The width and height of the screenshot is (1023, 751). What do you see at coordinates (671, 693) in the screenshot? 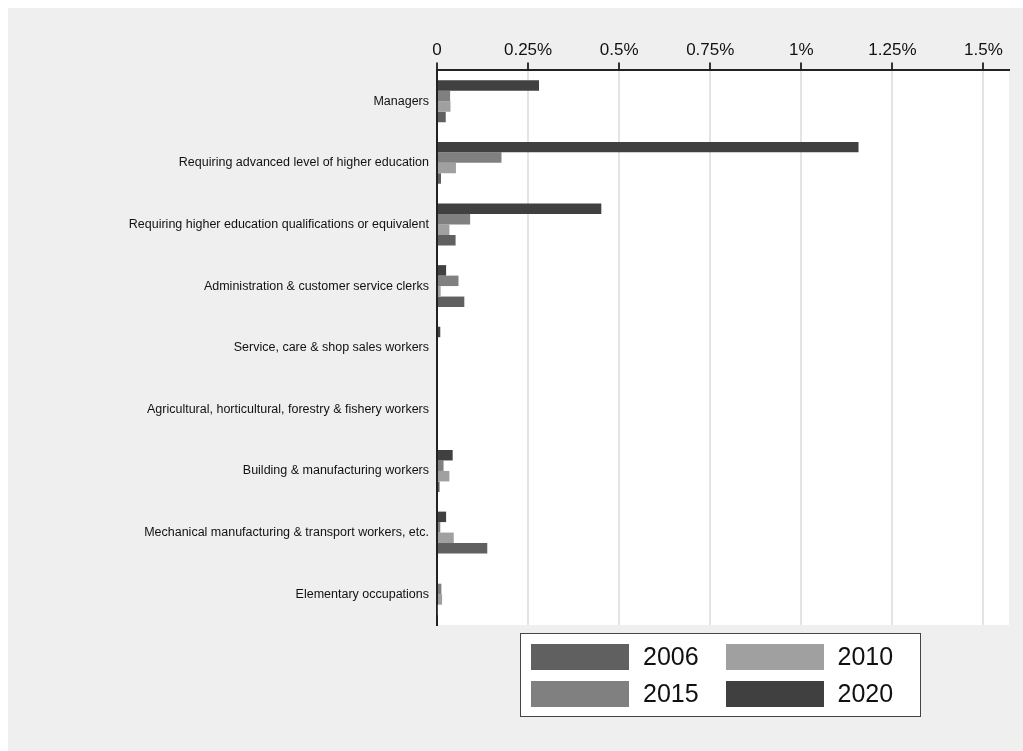
I see `legend-label: 2015` at bounding box center [671, 693].